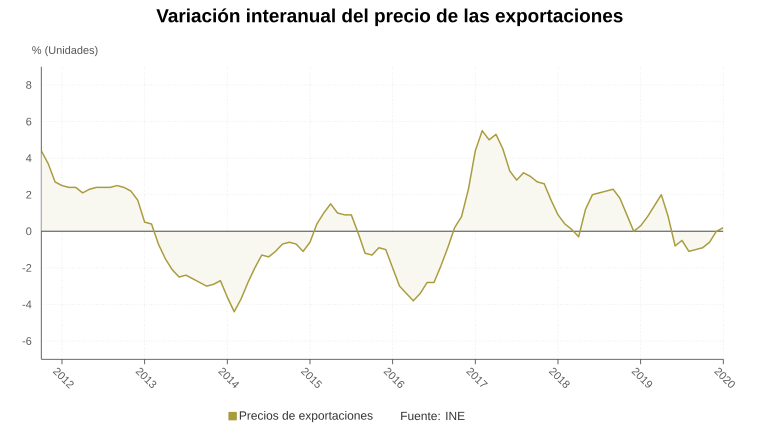 Image resolution: width=780 pixels, height=440 pixels. I want to click on source-note: Fuente: INE, so click(433, 416).